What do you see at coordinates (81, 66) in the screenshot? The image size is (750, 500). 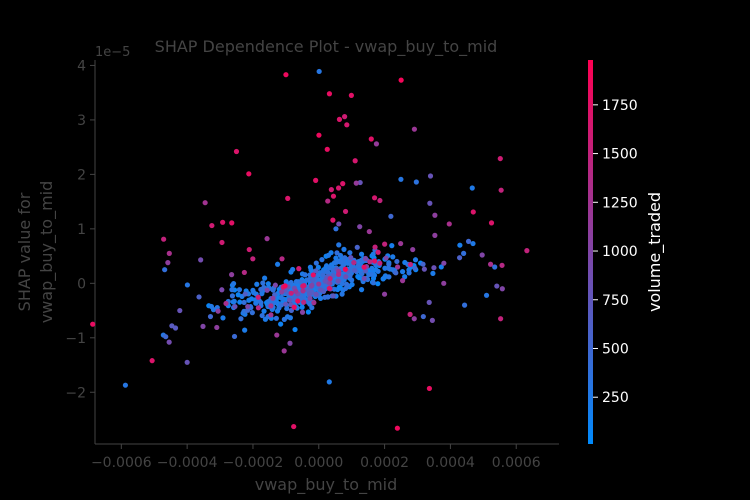 I see `y-tick-label: 4` at bounding box center [81, 66].